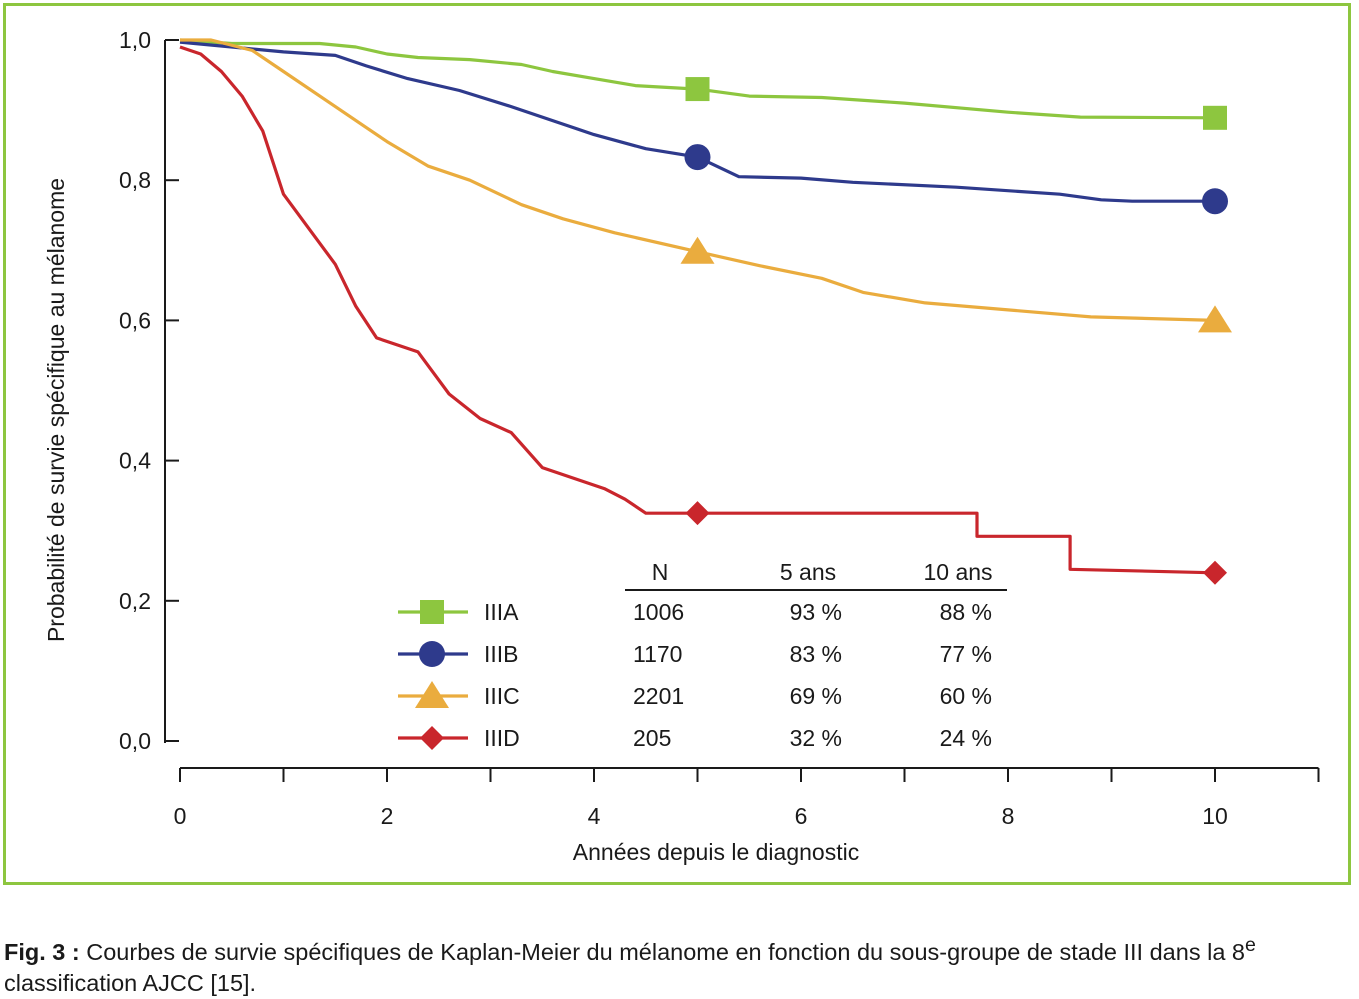 Image resolution: width=1359 pixels, height=999 pixels. What do you see at coordinates (135, 40) in the screenshot?
I see `y-tick-label: 1,0` at bounding box center [135, 40].